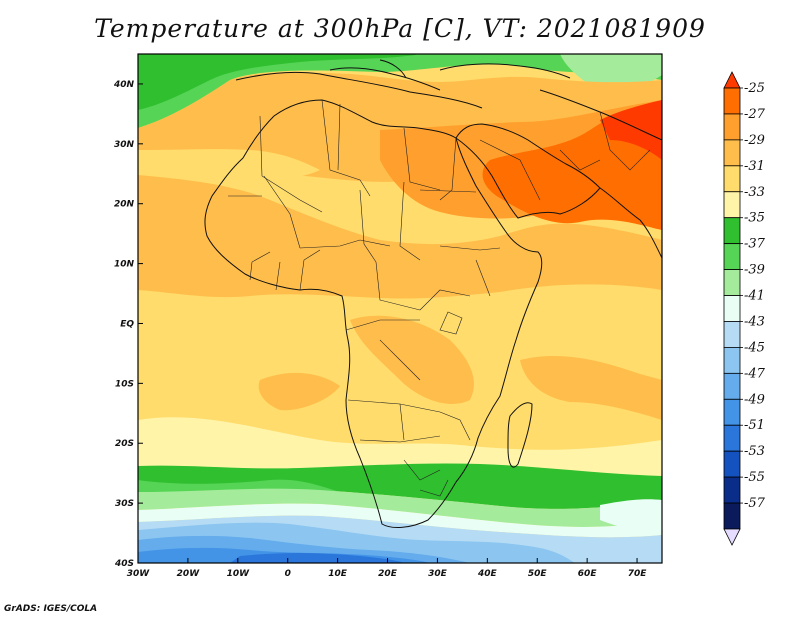 Image resolution: width=800 pixels, height=618 pixels. What do you see at coordinates (239, 574) in the screenshot?
I see `lon-tick-label: 10W` at bounding box center [239, 574].